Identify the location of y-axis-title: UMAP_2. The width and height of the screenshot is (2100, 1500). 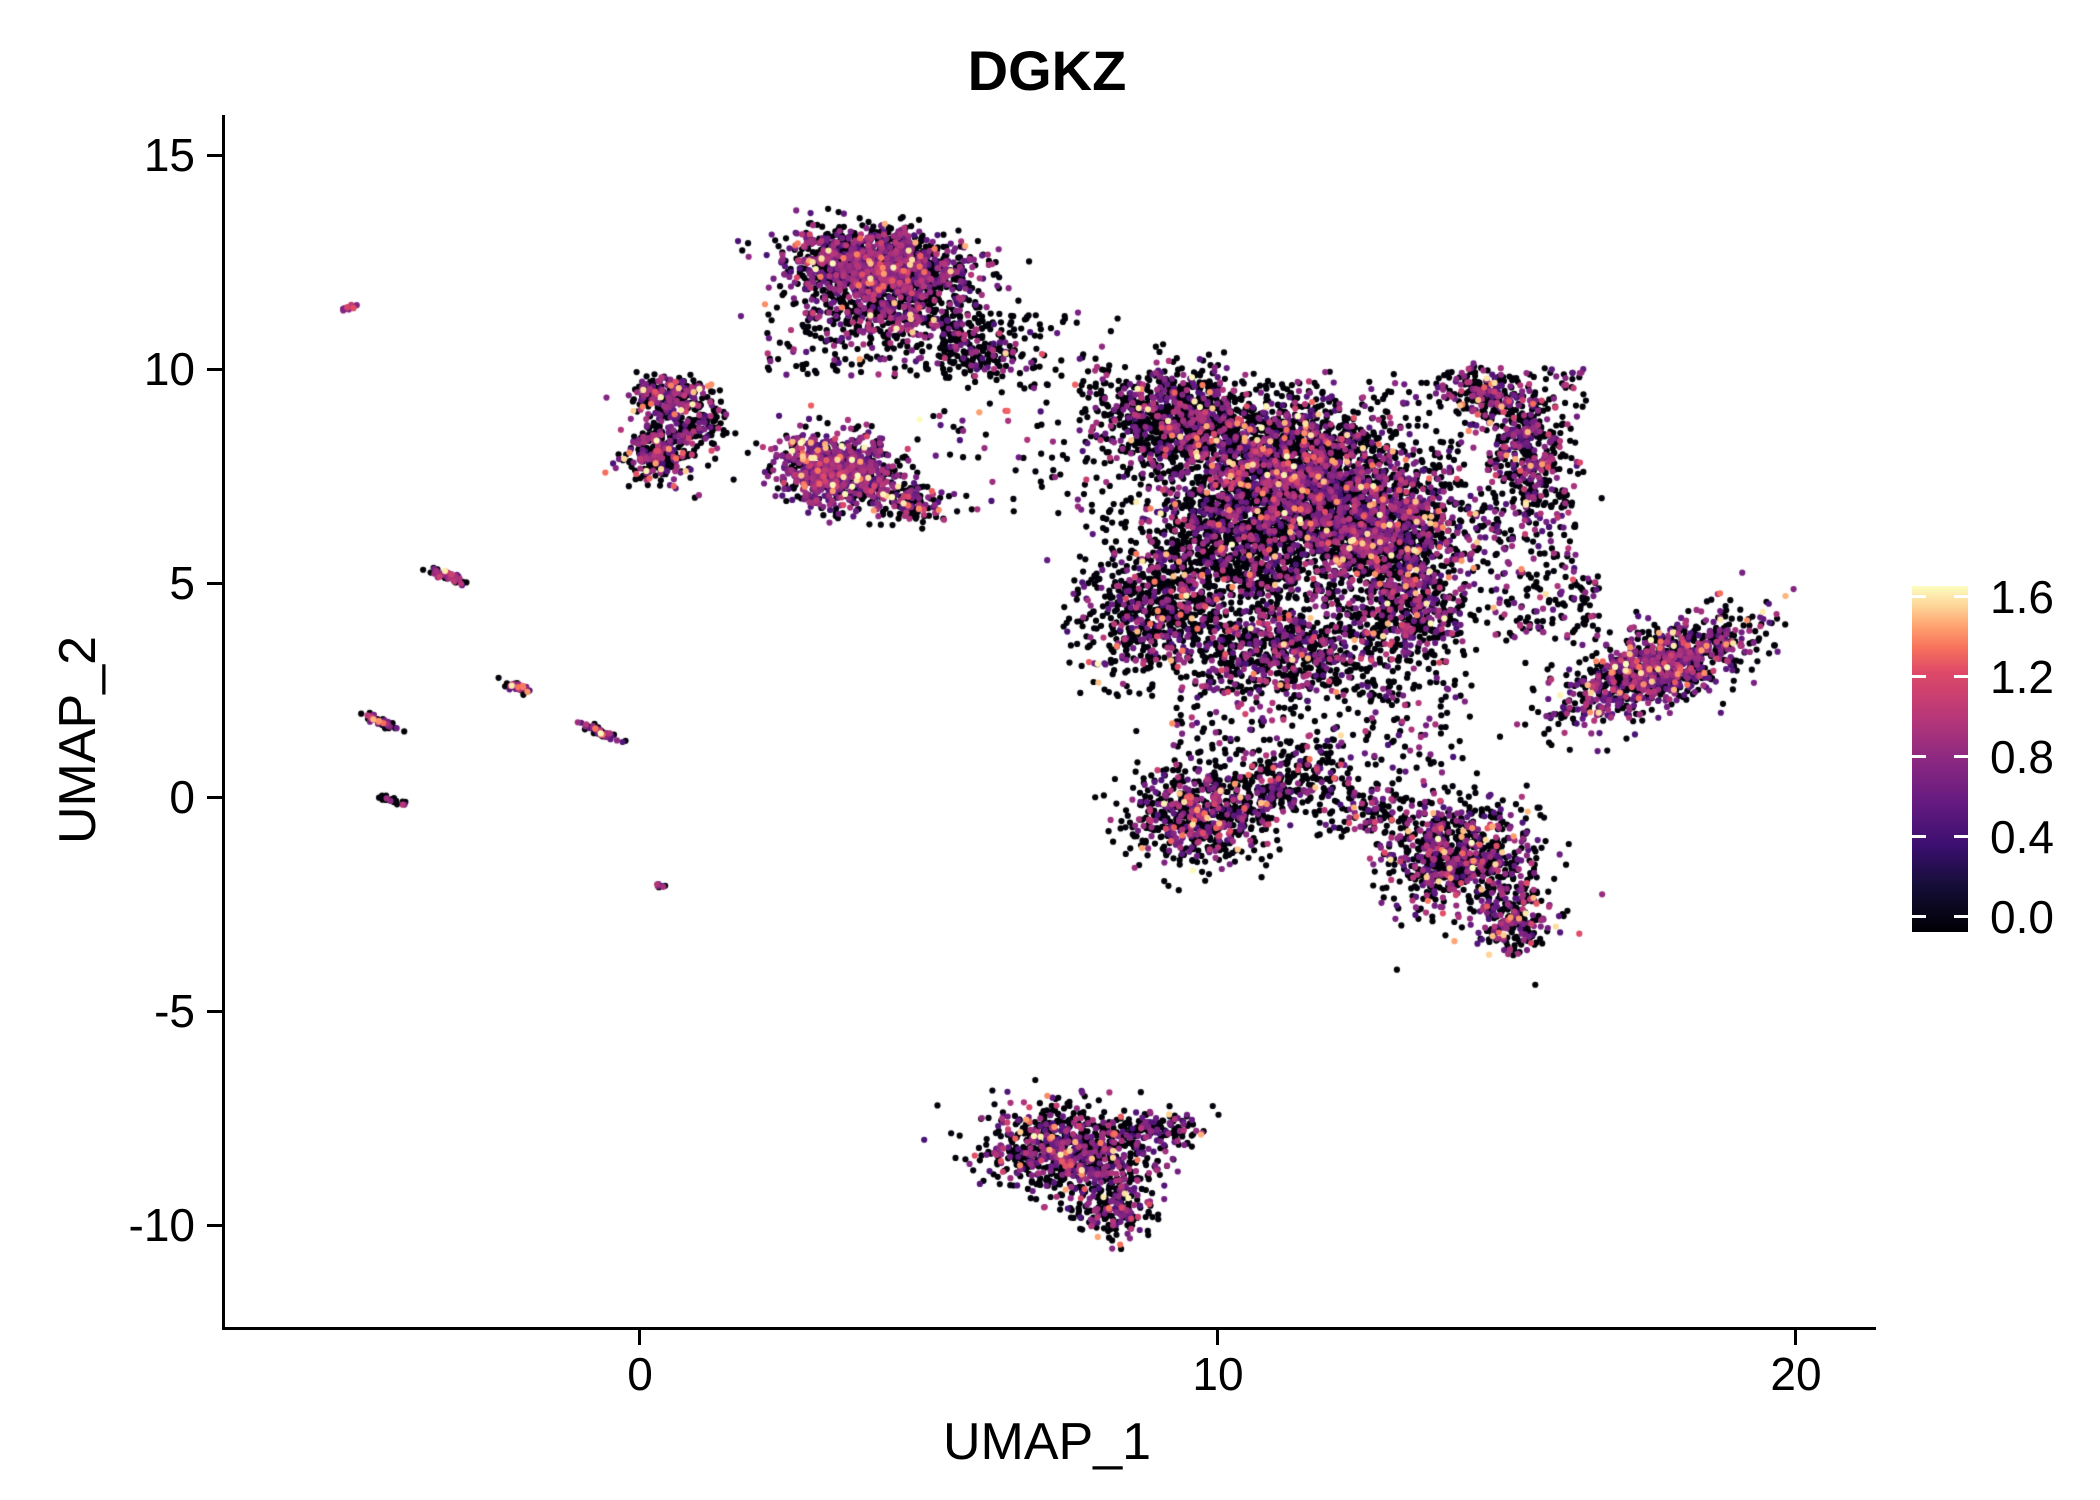
(78, 740).